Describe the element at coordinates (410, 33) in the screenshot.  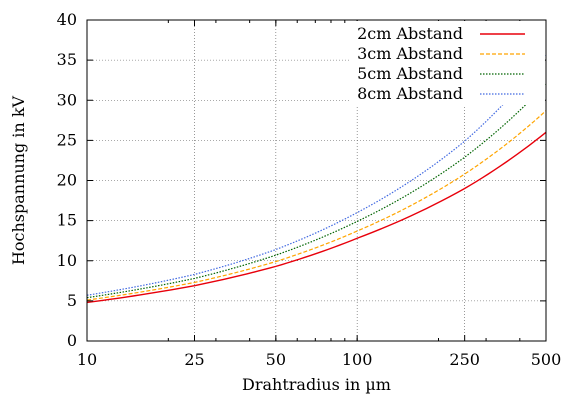
I see `legend-label: 2cm Abstand` at that location.